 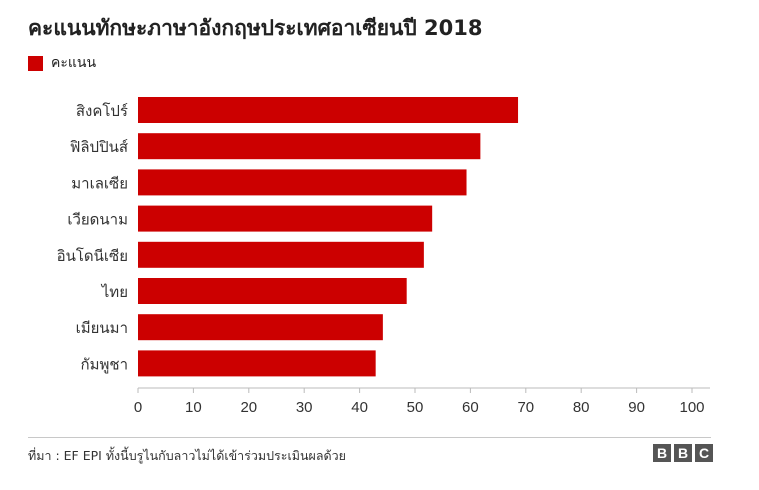 I want to click on category-label: สิงคโปร์, so click(x=102, y=111).